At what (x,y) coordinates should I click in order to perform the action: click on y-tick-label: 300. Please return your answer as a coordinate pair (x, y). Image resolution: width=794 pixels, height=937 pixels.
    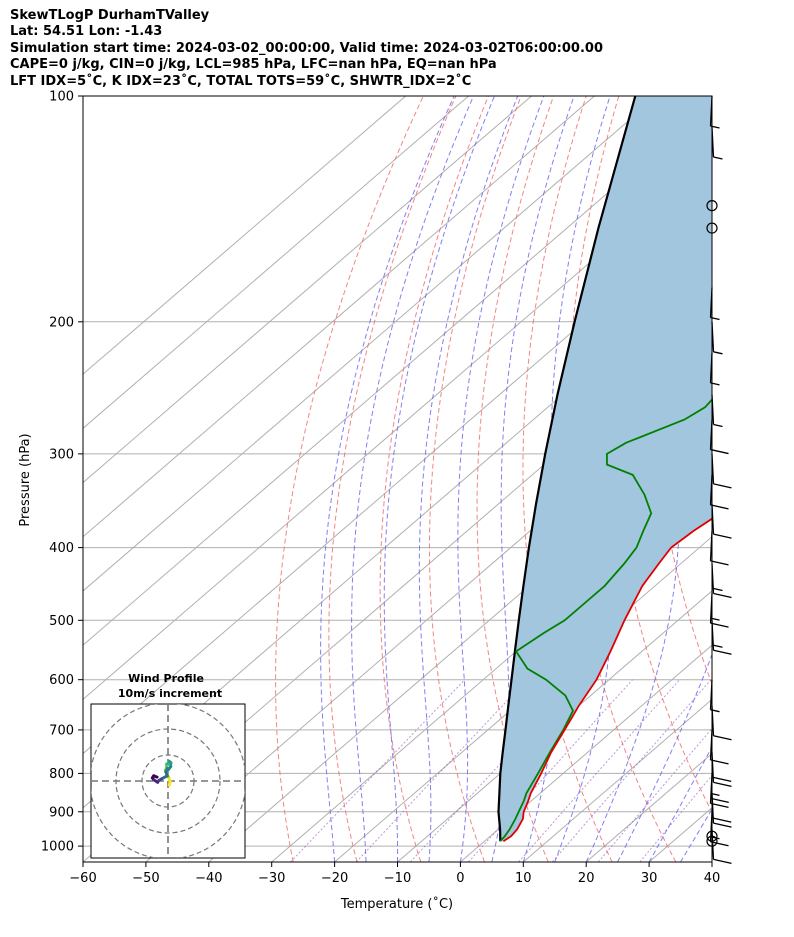
    Looking at the image, I should click on (61, 454).